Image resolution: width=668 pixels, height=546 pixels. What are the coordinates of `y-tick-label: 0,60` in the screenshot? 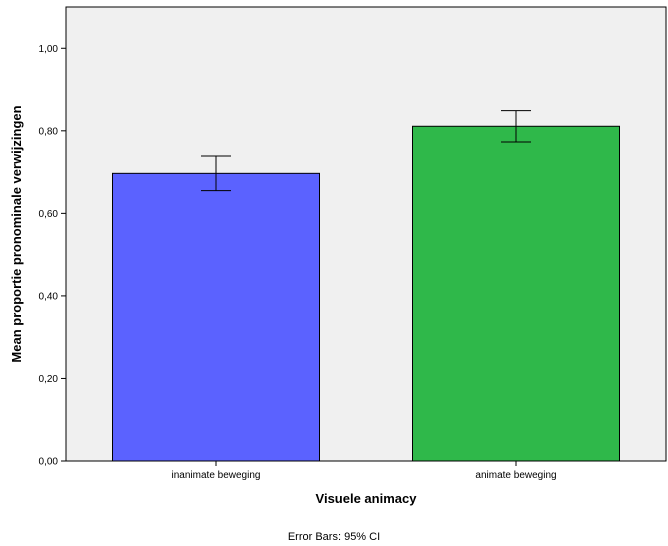 It's located at (49, 214).